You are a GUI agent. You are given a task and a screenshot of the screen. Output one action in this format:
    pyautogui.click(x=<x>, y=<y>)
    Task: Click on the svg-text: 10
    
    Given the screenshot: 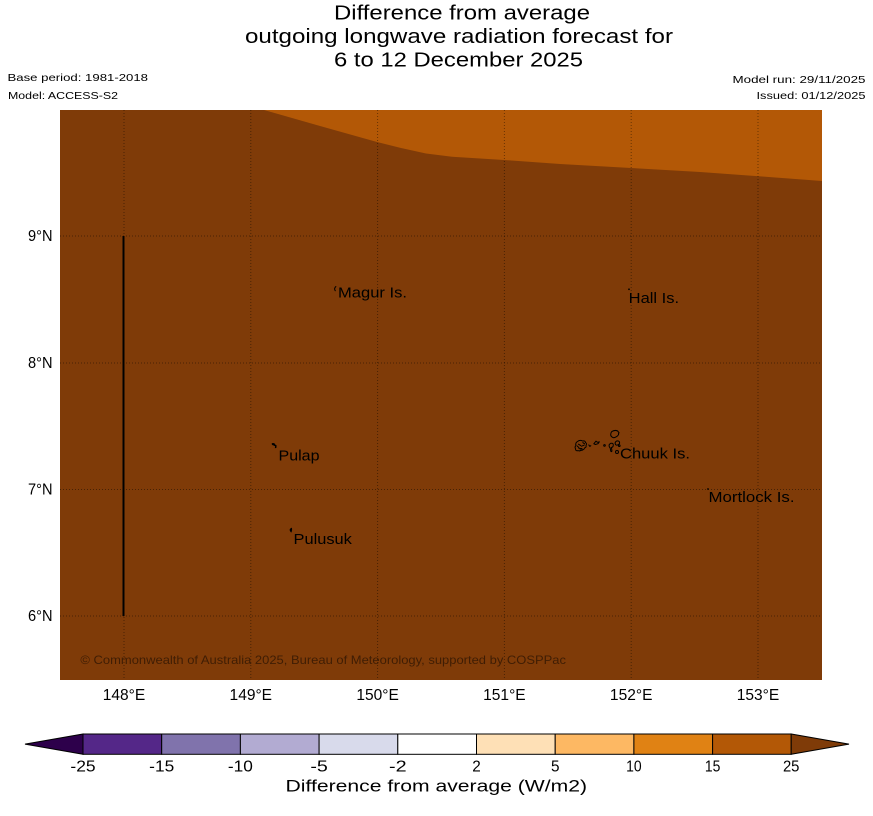 What is the action you would take?
    pyautogui.click(x=634, y=767)
    